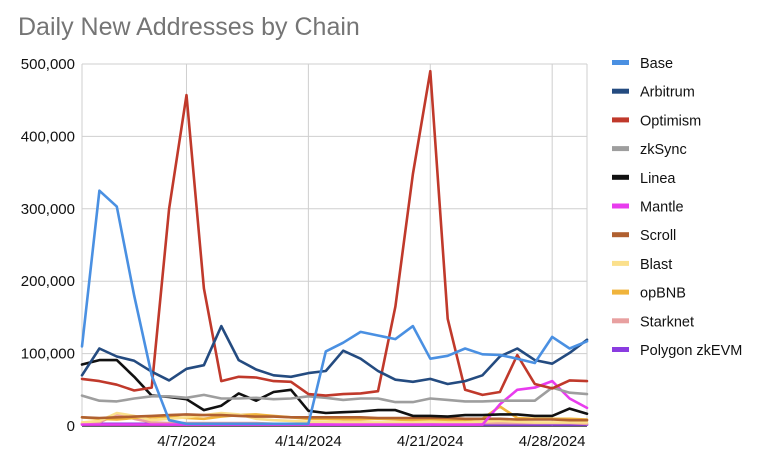 The height and width of the screenshot is (463, 768). I want to click on x-tick-label: 4/14/2024, so click(308, 441).